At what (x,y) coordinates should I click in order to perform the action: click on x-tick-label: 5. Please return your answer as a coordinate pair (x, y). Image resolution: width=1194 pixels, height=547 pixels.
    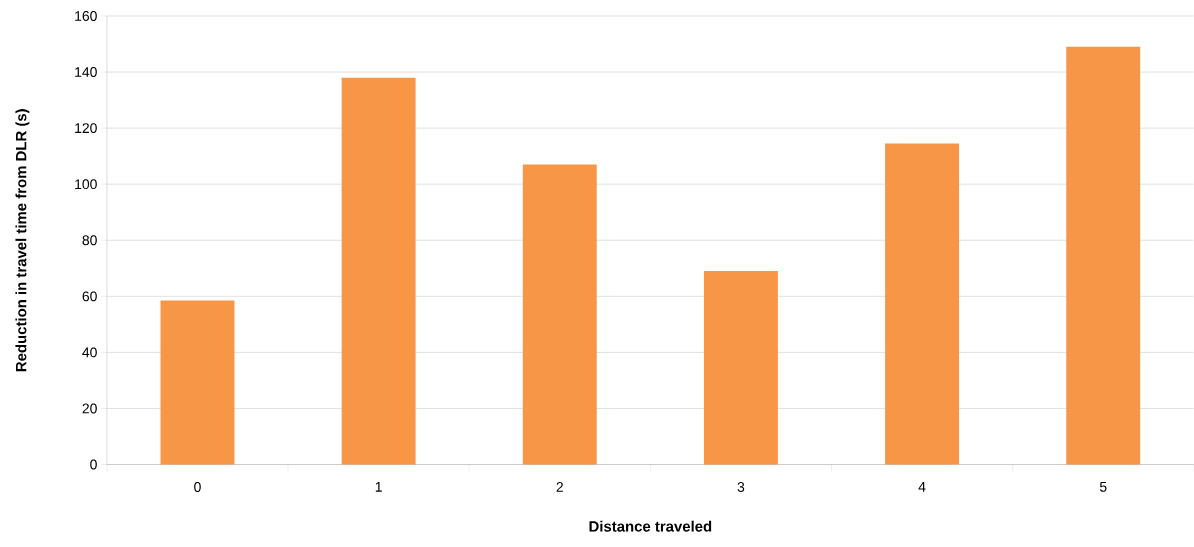
    Looking at the image, I should click on (1103, 486).